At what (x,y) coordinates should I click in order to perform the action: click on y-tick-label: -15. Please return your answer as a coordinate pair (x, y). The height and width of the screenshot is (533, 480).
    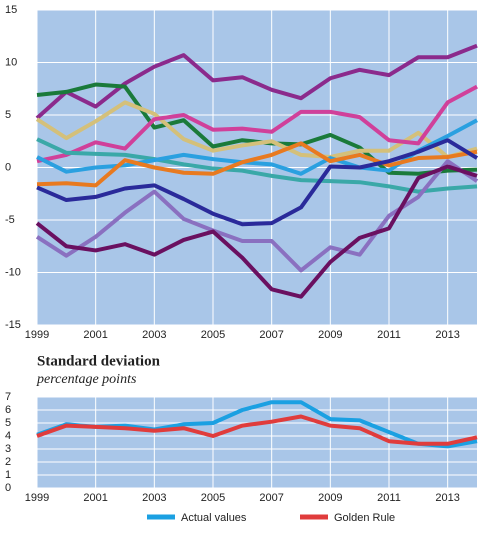
    Looking at the image, I should click on (13, 325).